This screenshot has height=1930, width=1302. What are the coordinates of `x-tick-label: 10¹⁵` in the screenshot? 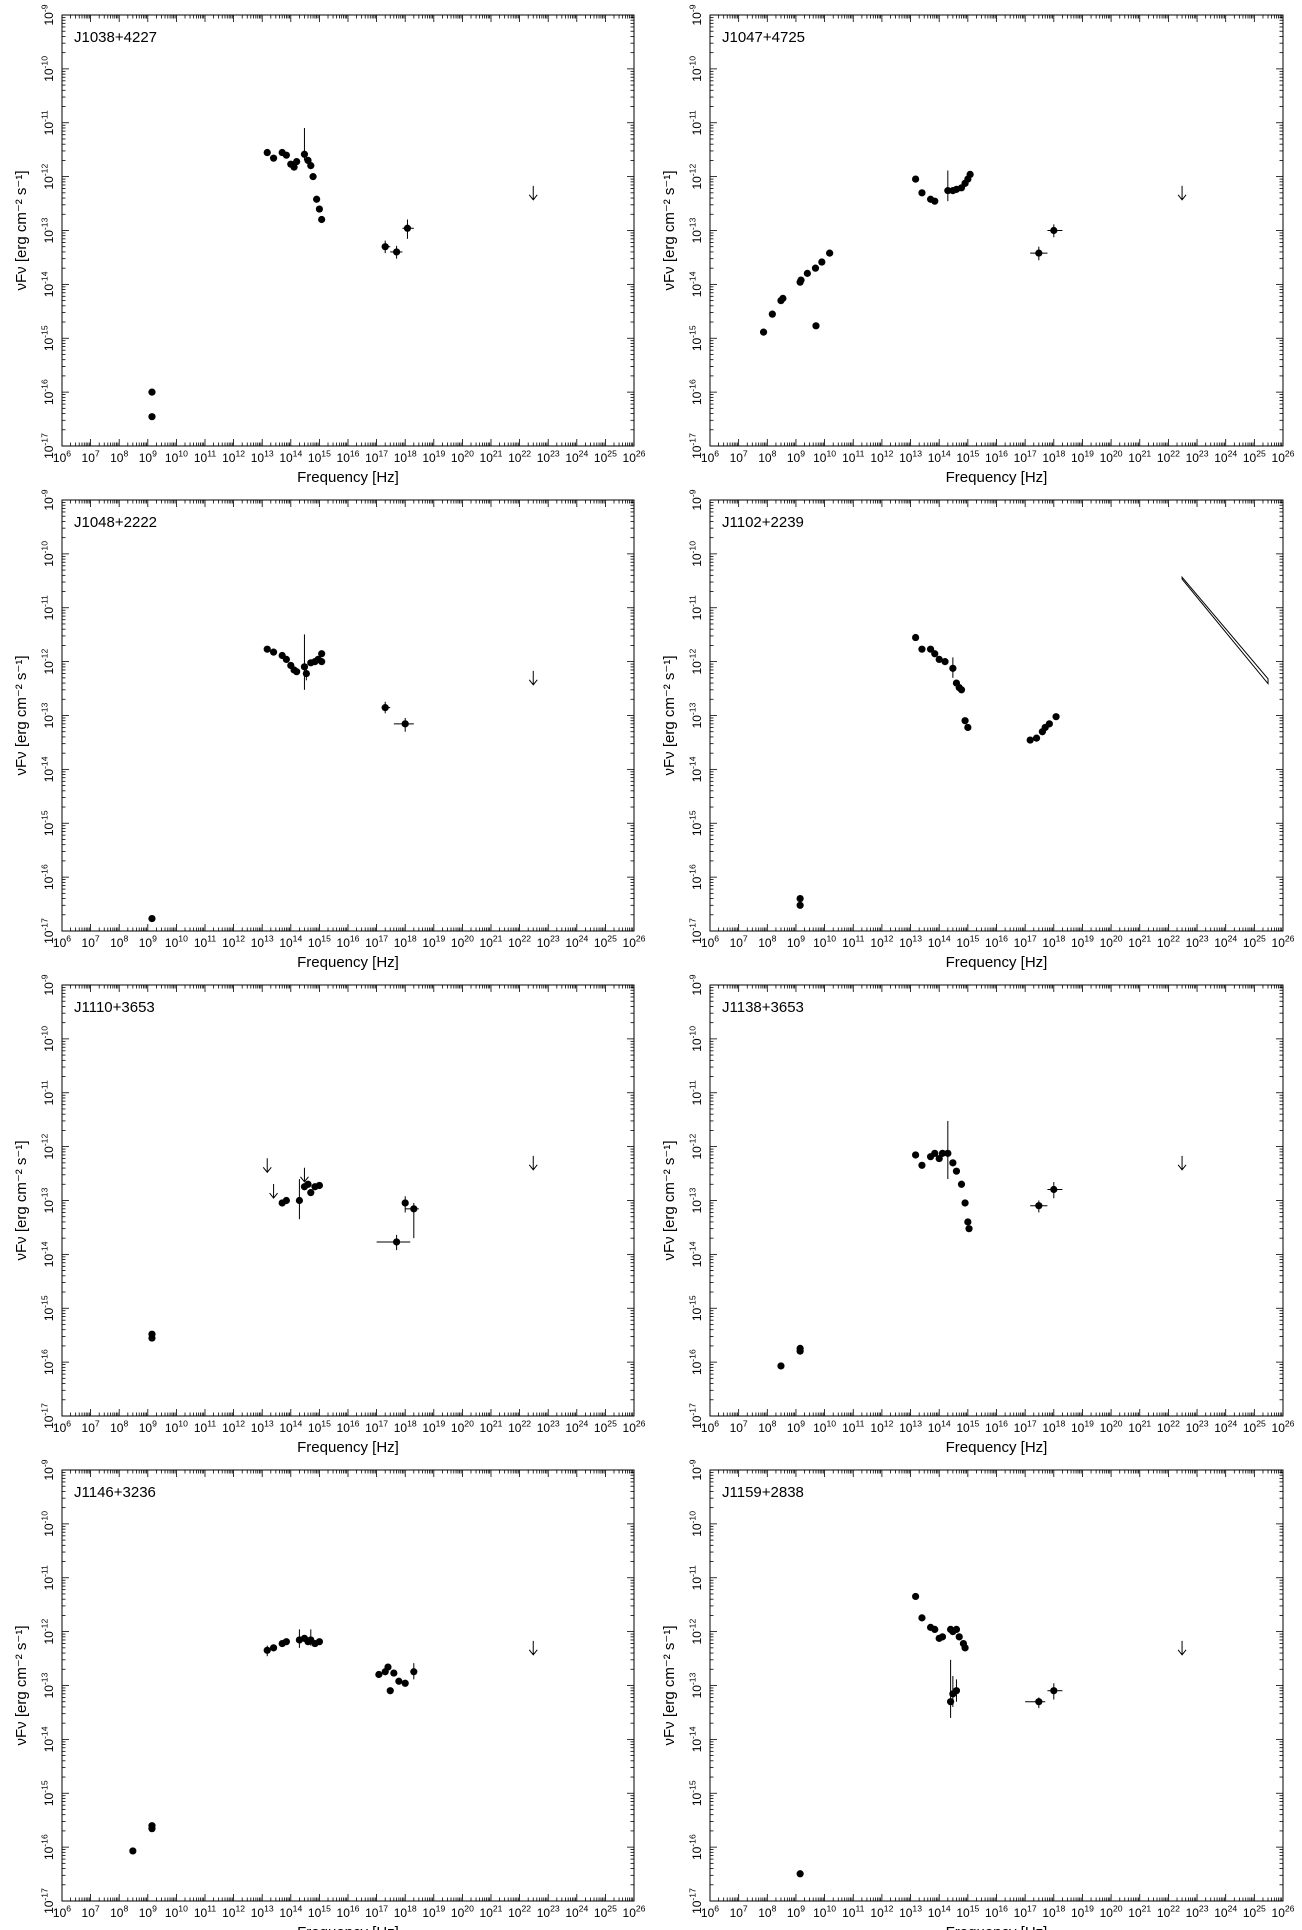 It's located at (967, 1912).